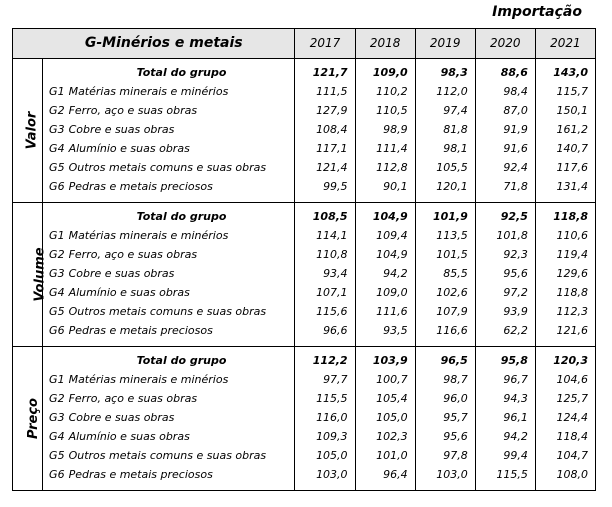  What do you see at coordinates (445, 334) in the screenshot?
I see `value-cell: 116,6` at bounding box center [445, 334].